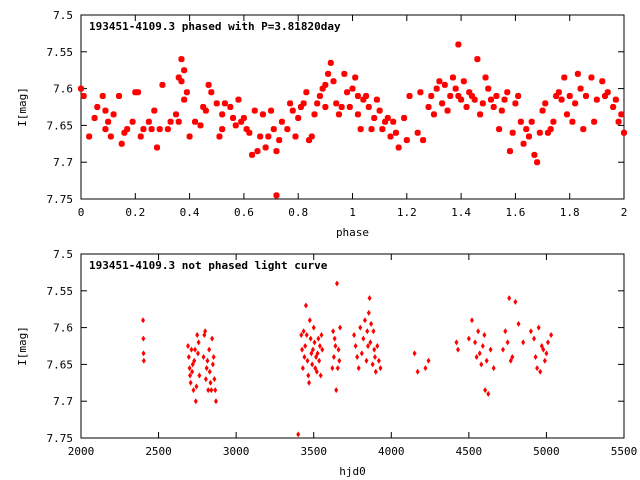 The image size is (640, 480). Describe the element at coordinates (298, 212) in the screenshot. I see `x-tick-label: 0.8` at that location.